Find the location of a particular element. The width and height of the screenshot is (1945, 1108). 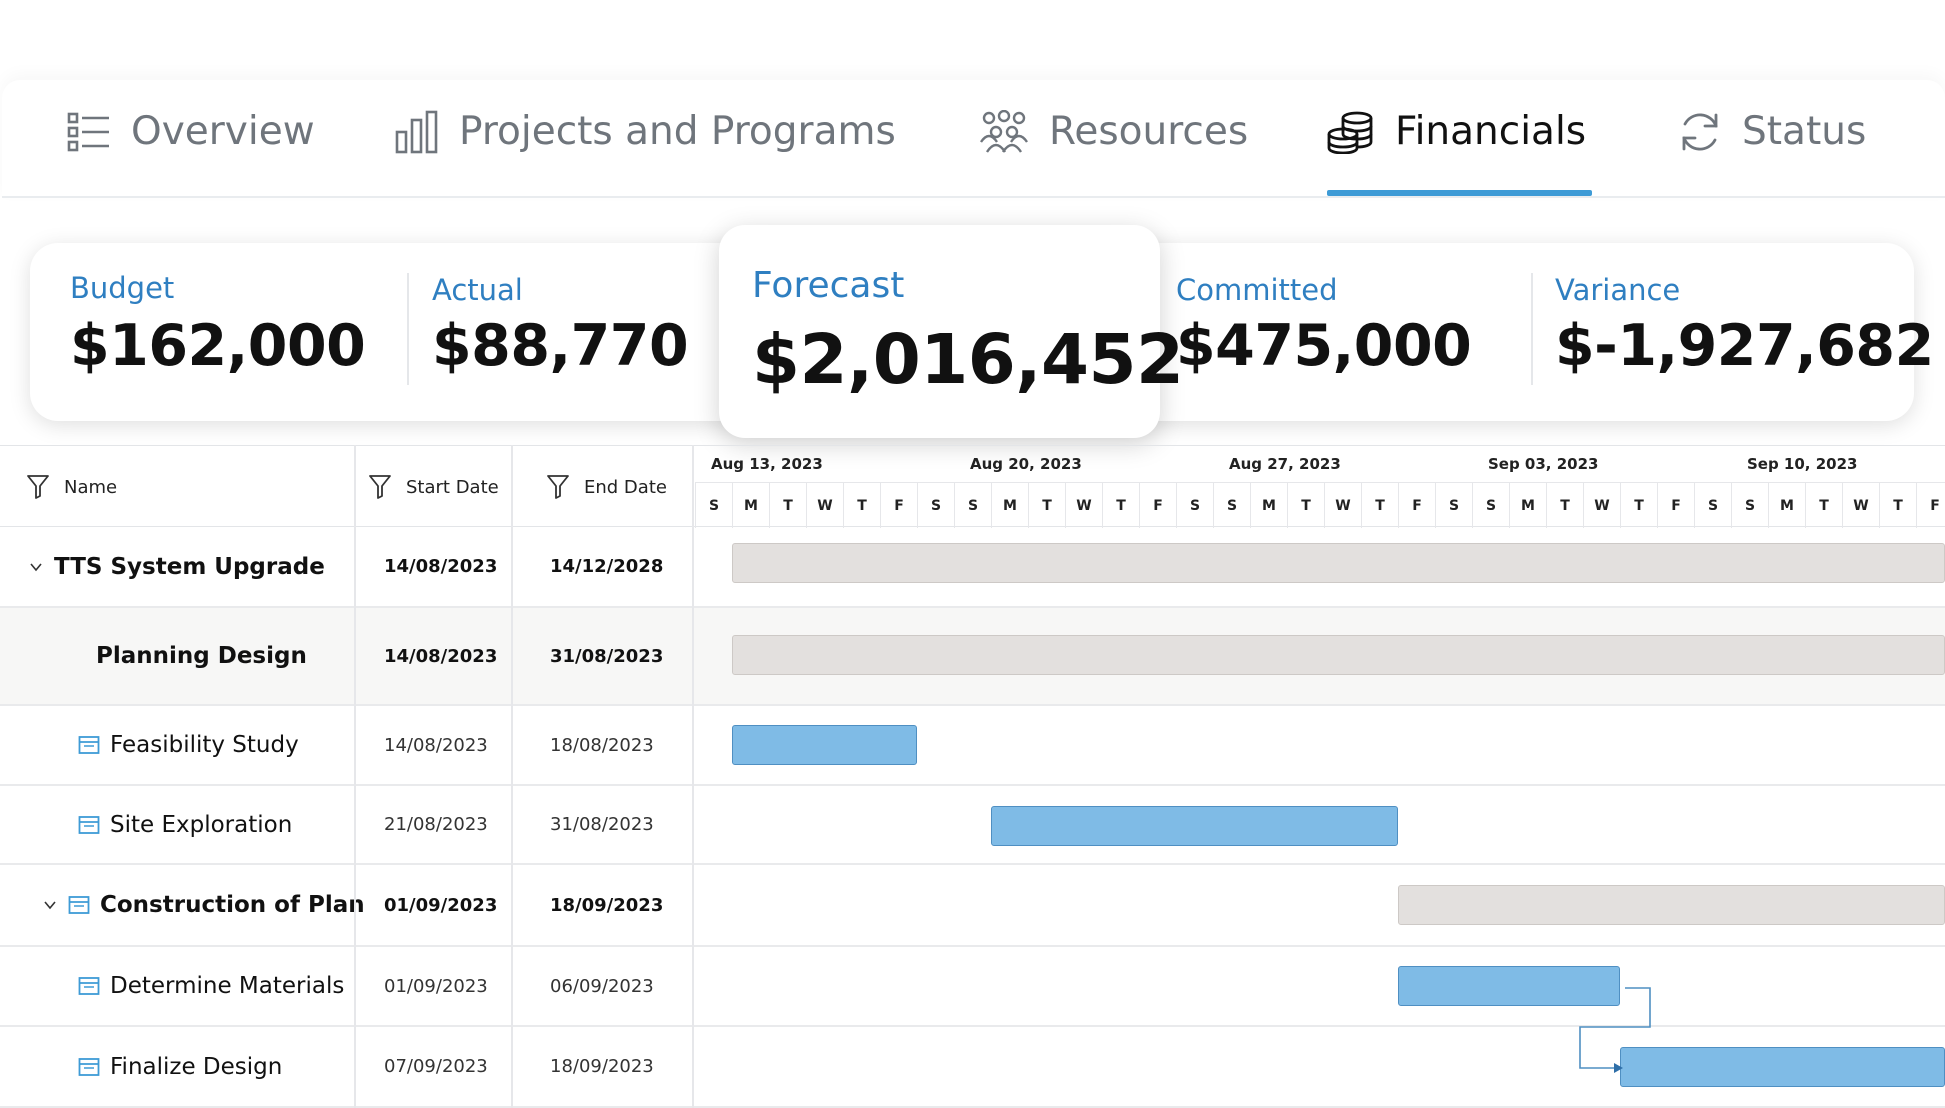

kpi-committed-value: $475,000 is located at coordinates (1324, 346).